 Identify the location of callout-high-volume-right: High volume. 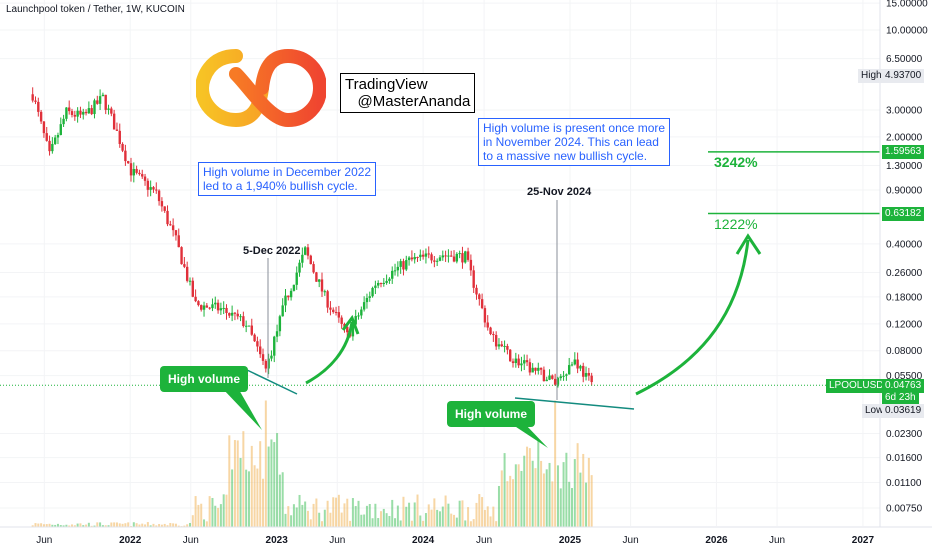
(491, 414).